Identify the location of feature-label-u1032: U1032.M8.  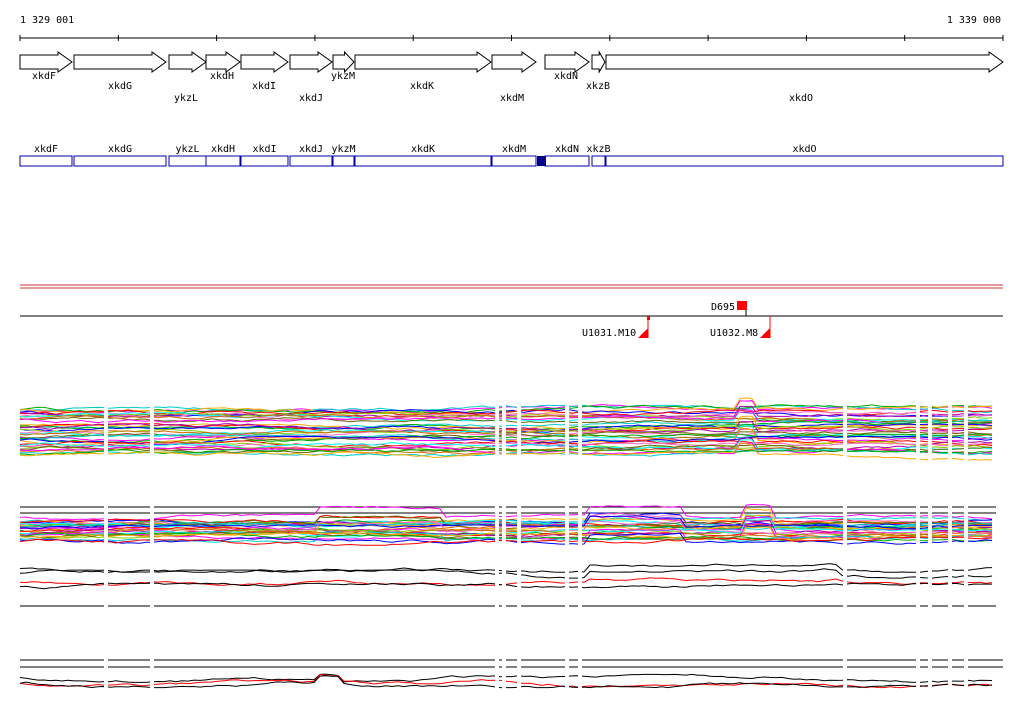
(734, 333).